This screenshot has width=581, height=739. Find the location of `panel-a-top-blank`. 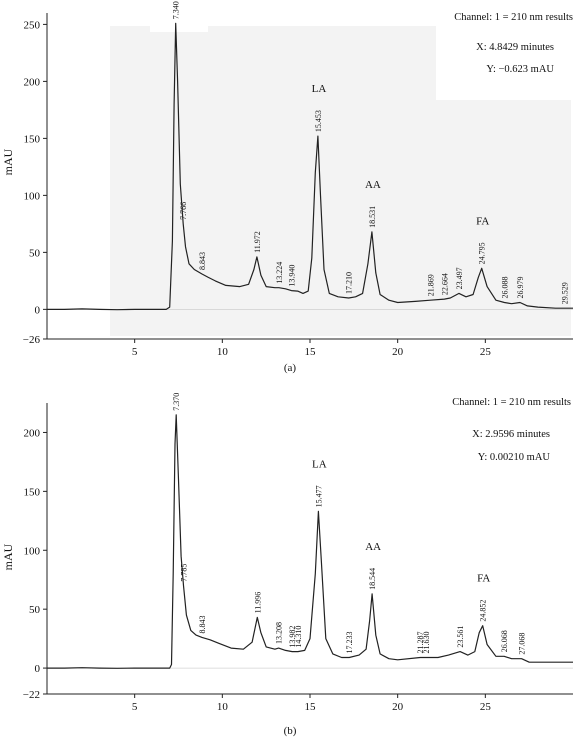

panel-a-top-blank is located at coordinates (179, 16).